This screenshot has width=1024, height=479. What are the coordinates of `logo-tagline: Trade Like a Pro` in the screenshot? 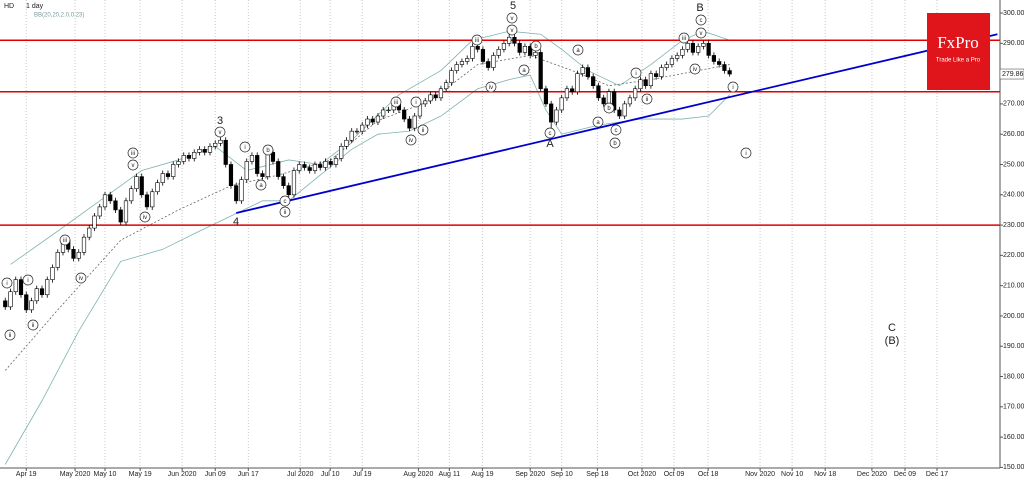 It's located at (958, 61).